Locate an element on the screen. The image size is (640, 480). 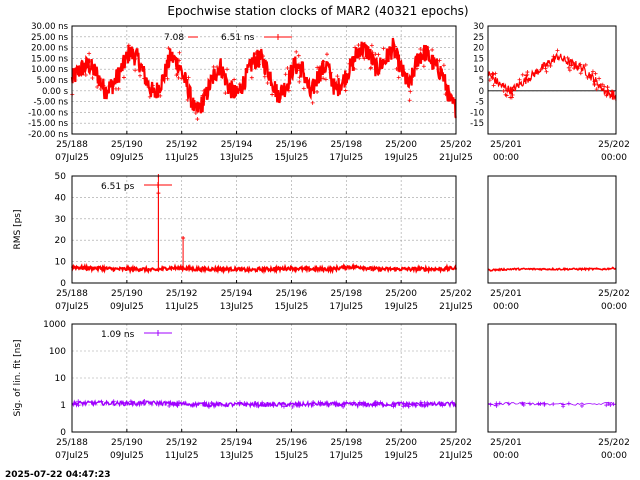
rms-xtick-label: 11Jul25 is located at coordinates (182, 307).